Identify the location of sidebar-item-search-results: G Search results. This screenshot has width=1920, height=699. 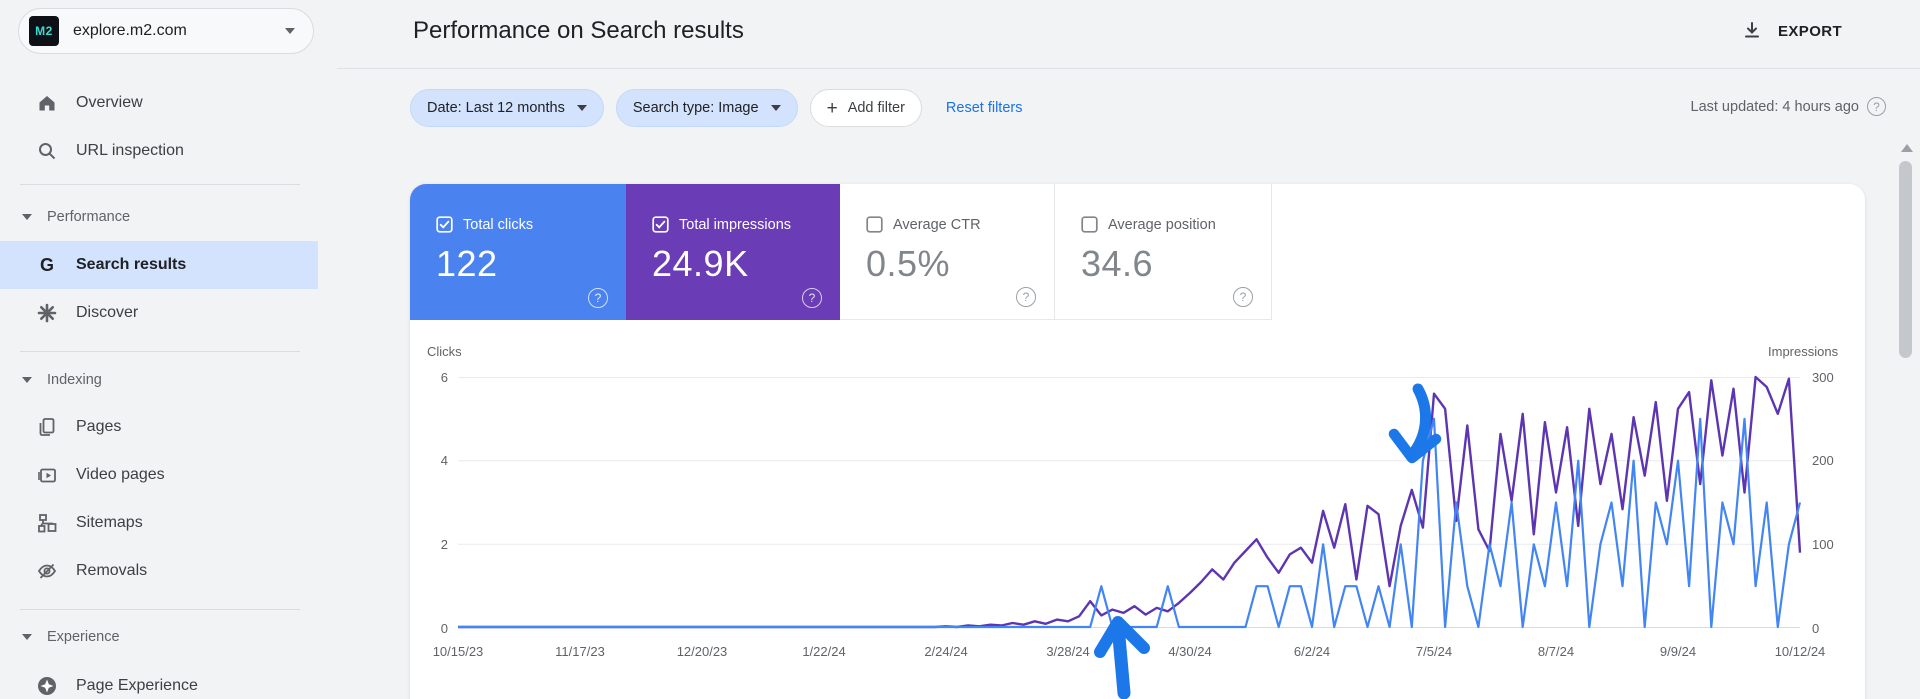
(159, 265).